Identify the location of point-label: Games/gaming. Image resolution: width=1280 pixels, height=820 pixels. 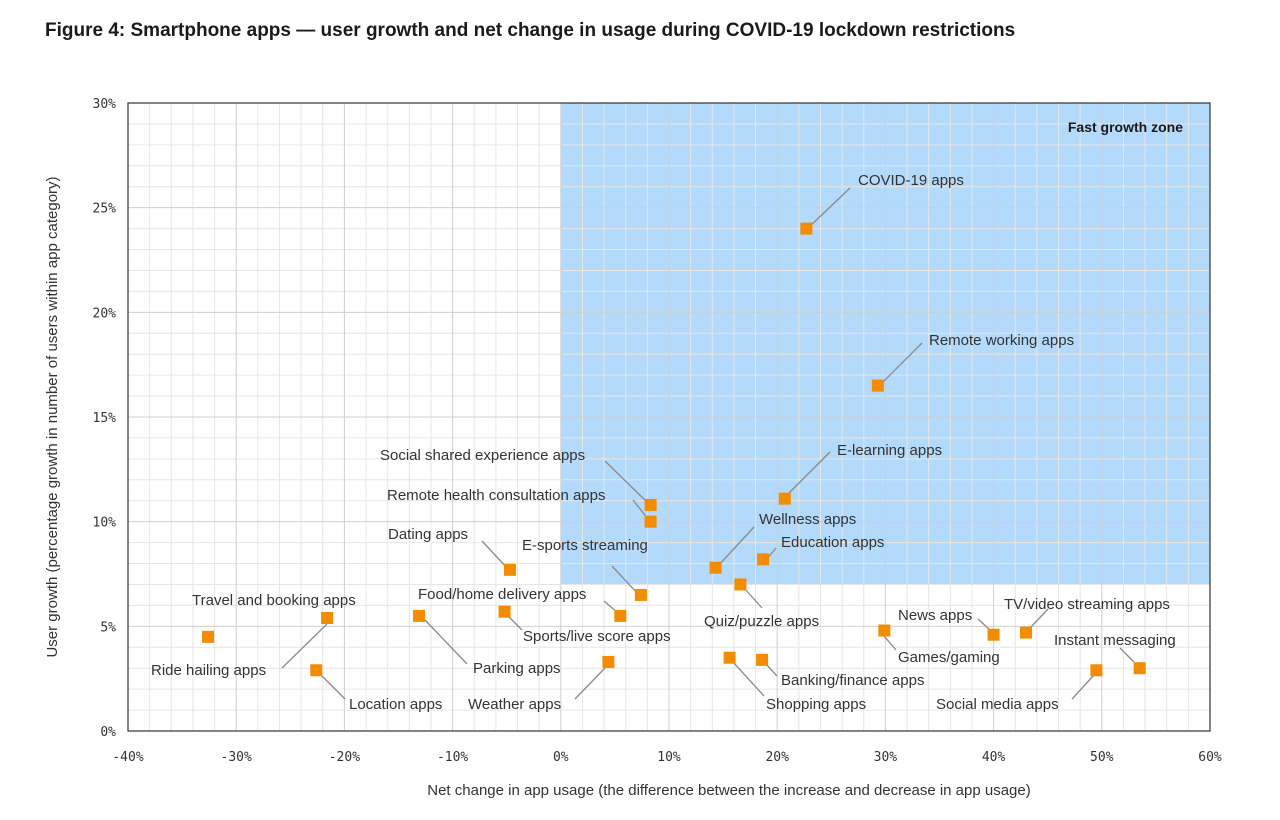
(949, 657).